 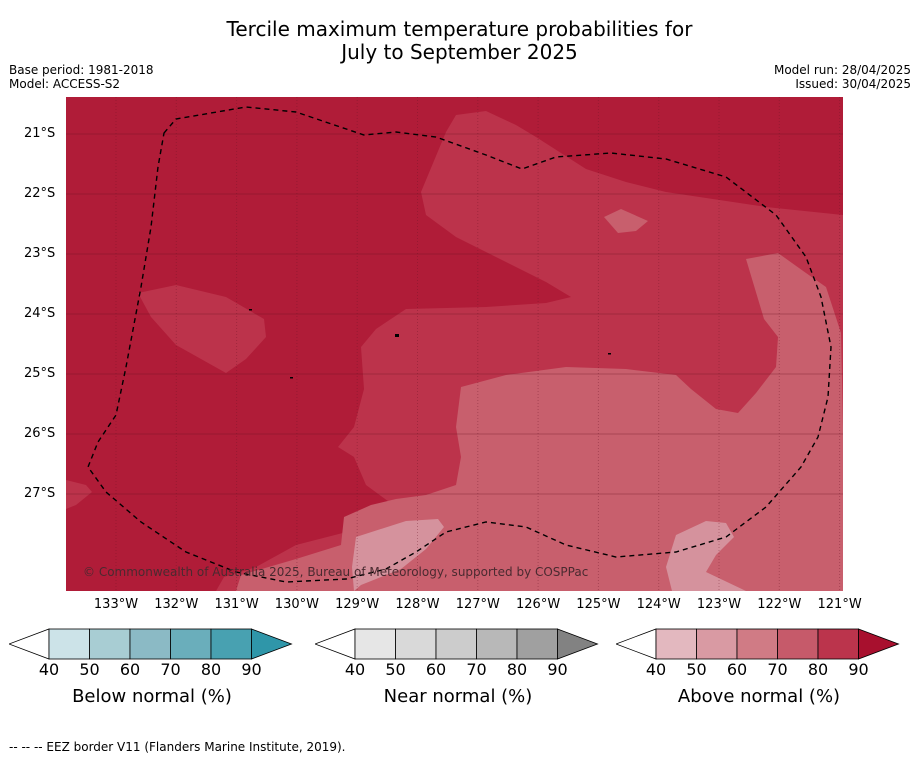 I want to click on longitude-label: 125°W, so click(x=598, y=604).